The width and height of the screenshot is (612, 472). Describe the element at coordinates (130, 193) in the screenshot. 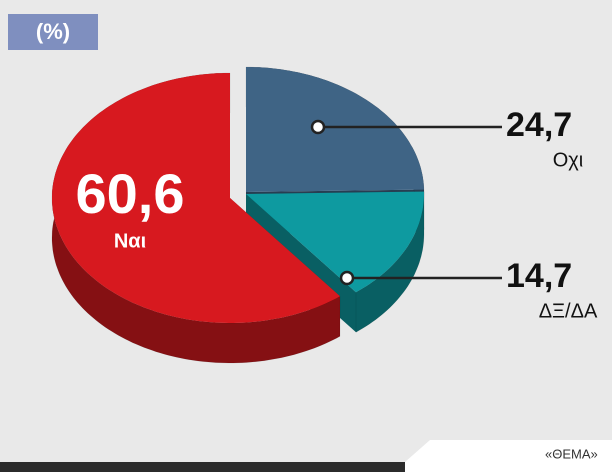

I see `value-label: 60,6` at that location.